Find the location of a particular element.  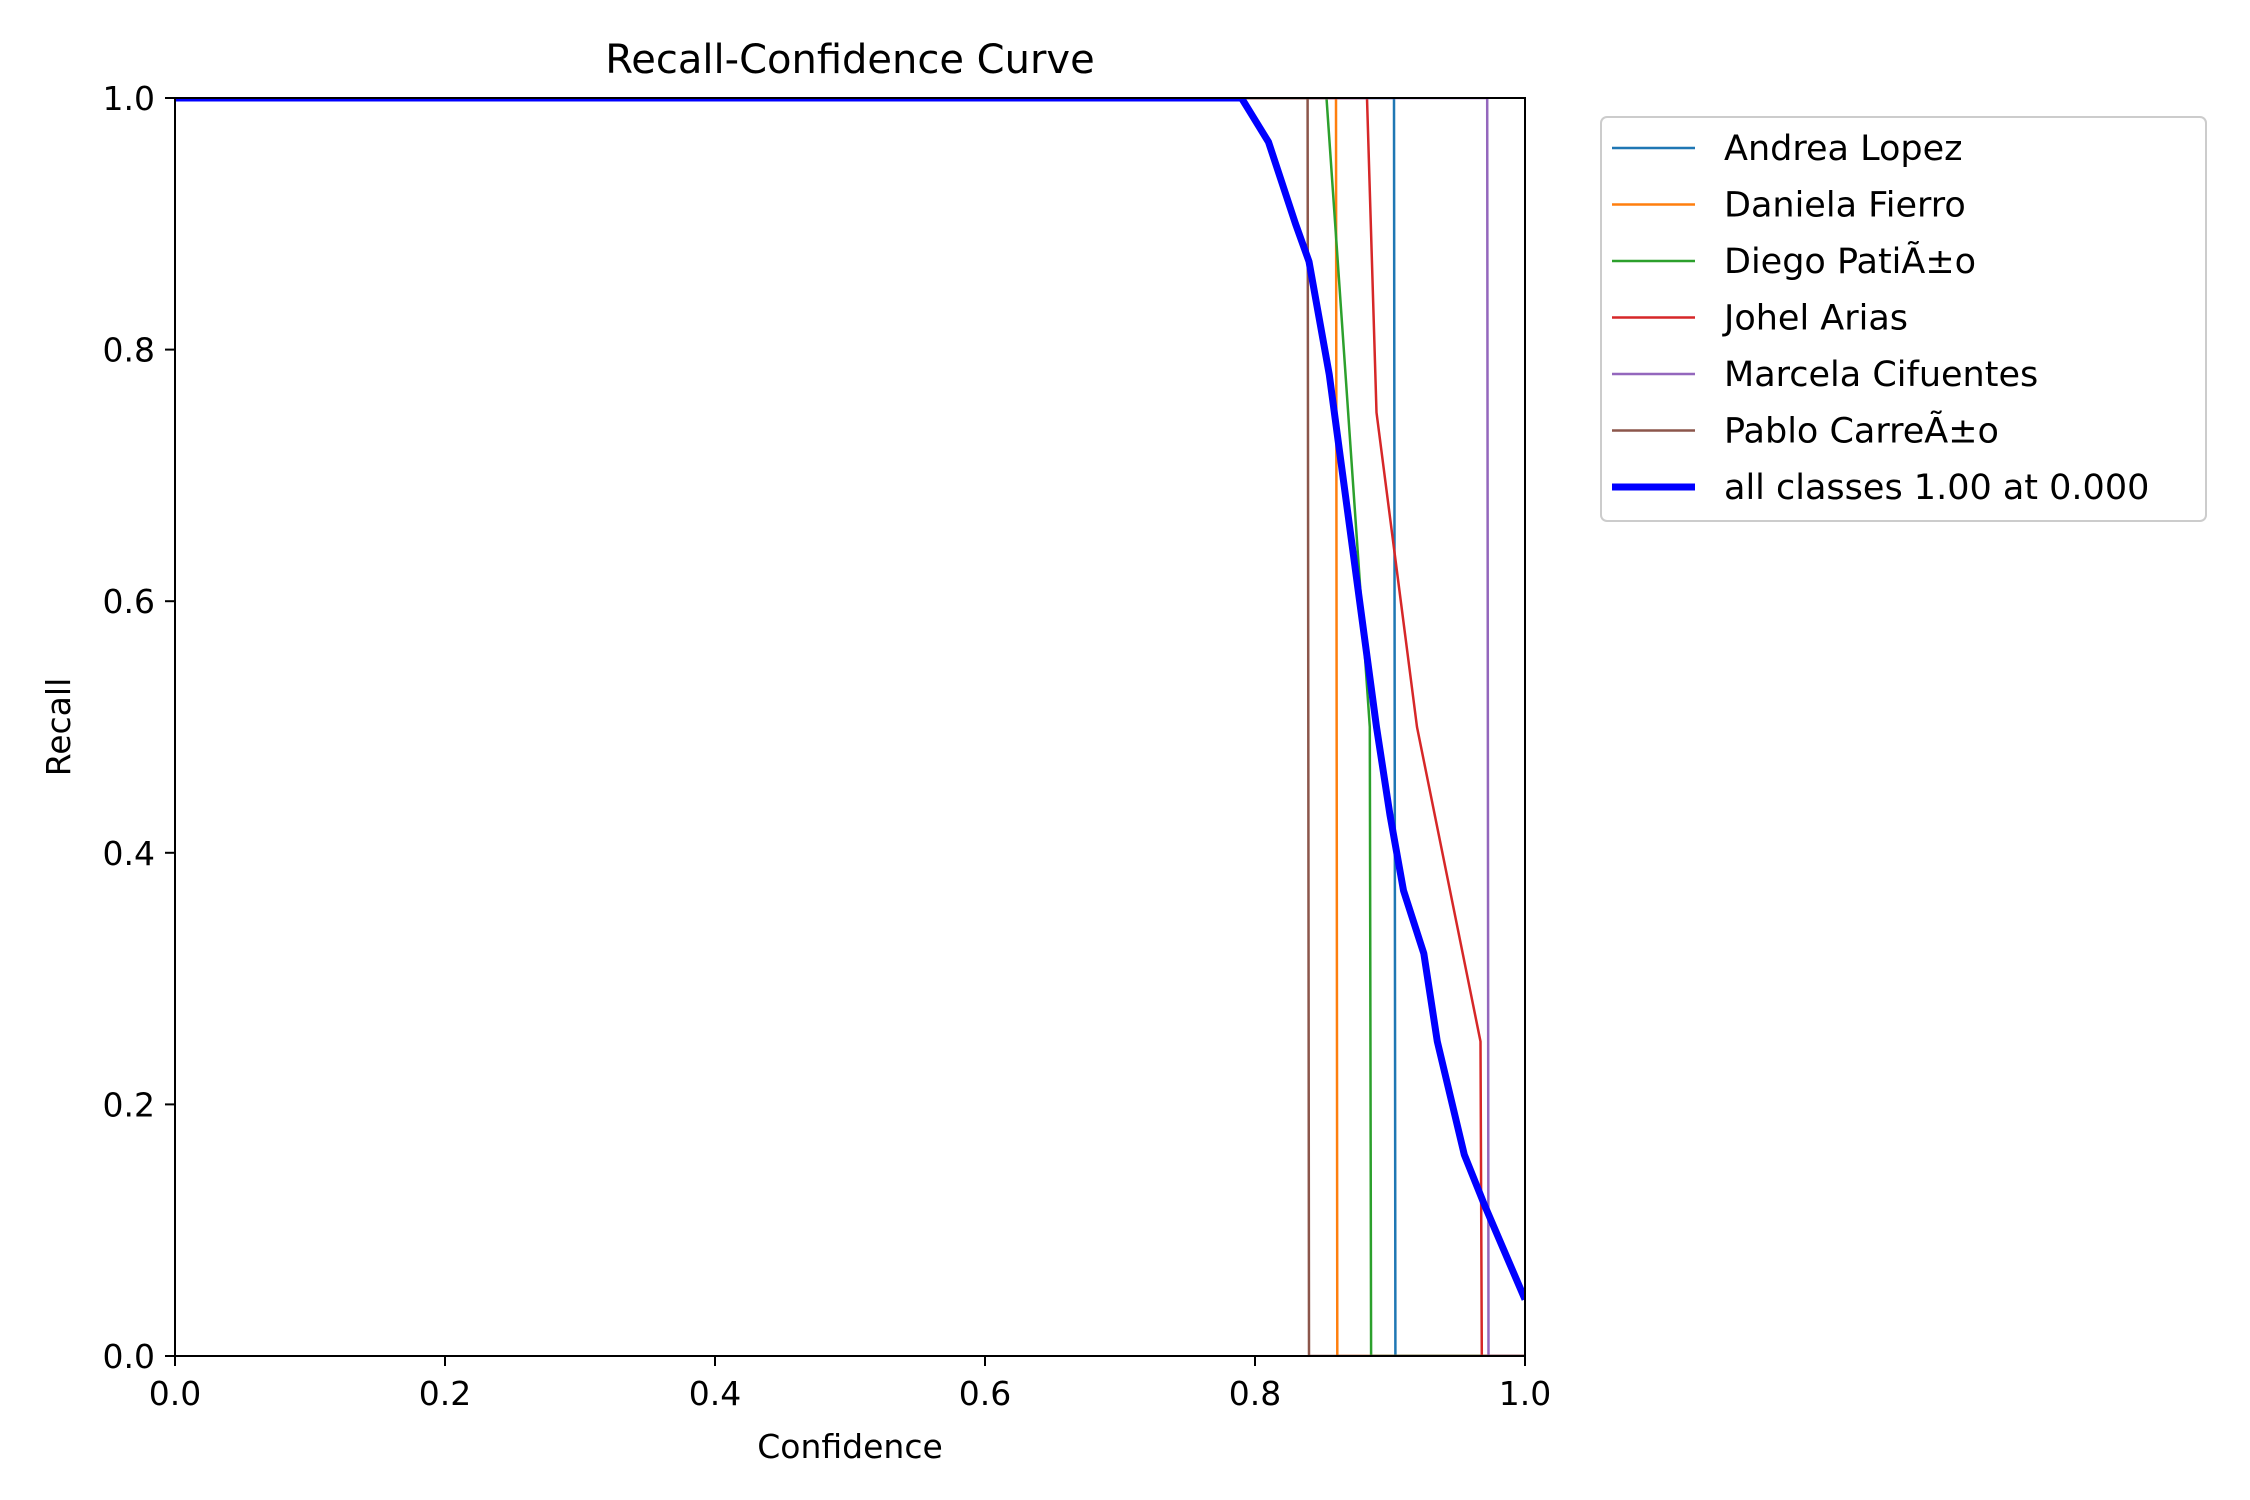

legend-frame is located at coordinates (1903, 319).